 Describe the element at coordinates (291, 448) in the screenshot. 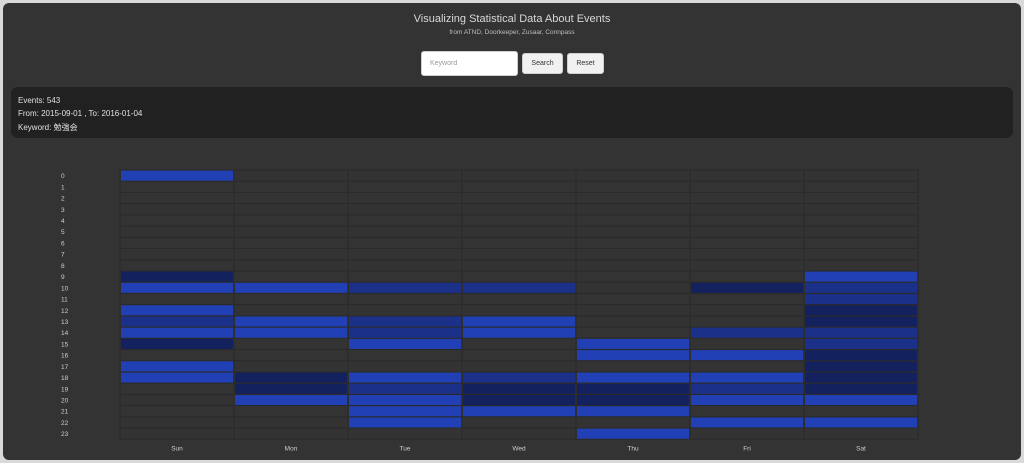

I see `x-tick-label: Mon` at that location.